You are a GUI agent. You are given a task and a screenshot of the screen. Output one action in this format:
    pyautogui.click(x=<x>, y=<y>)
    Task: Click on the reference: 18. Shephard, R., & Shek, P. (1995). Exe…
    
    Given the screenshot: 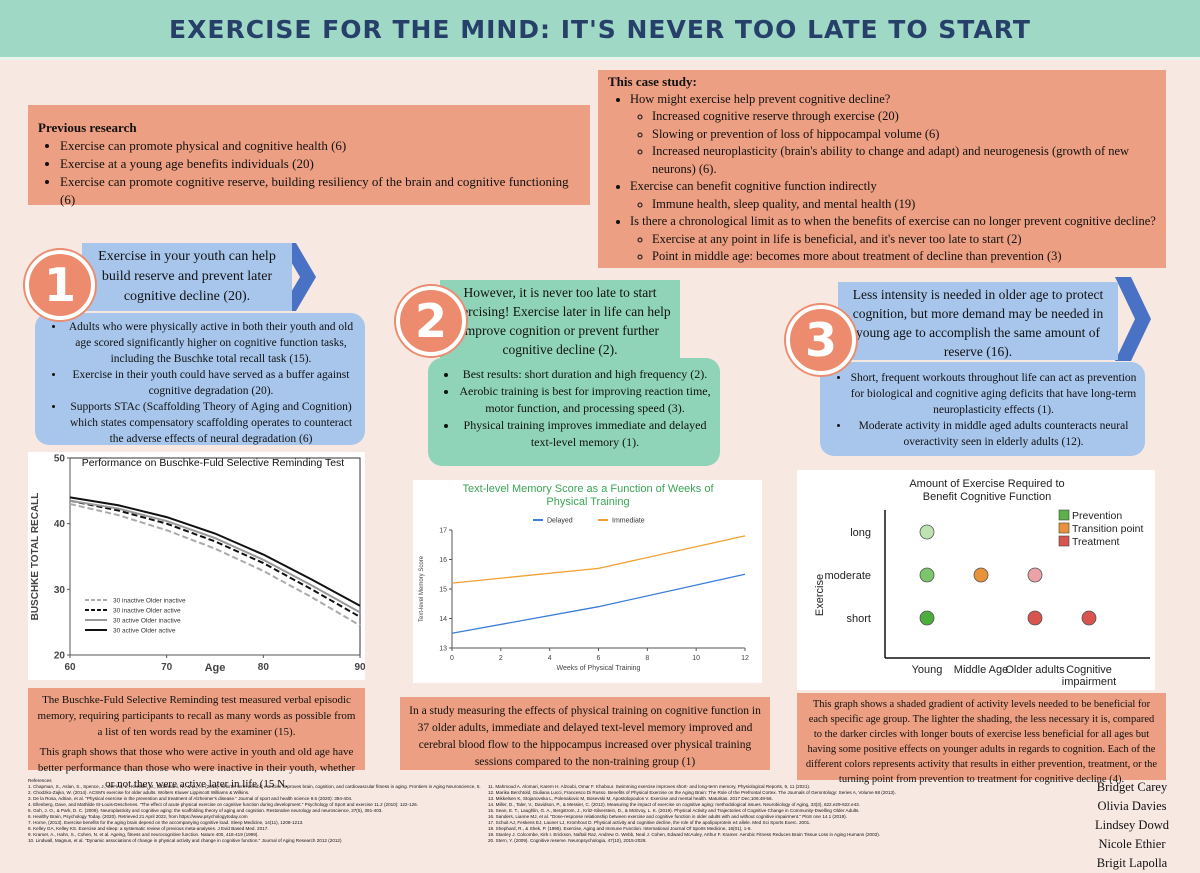 What is the action you would take?
    pyautogui.click(x=620, y=828)
    